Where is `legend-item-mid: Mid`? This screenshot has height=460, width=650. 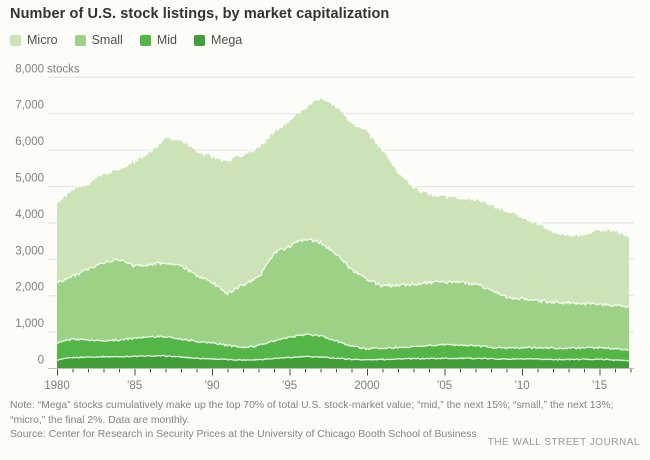
legend-item-mid: Mid is located at coordinates (158, 40).